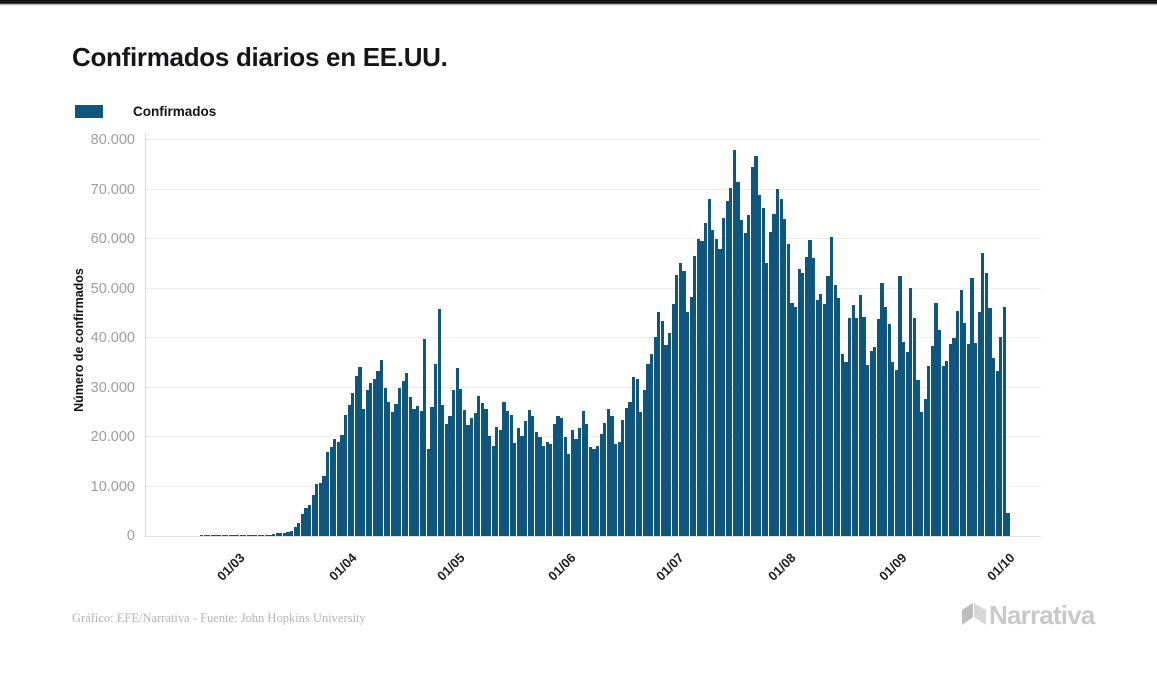 This screenshot has height=674, width=1157. Describe the element at coordinates (112, 288) in the screenshot. I see `y-tick-label: 50.000` at that location.